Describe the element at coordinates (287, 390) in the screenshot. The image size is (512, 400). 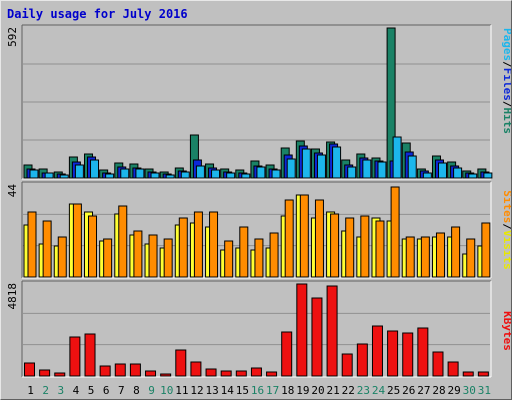
I see `day-label-18: 18` at that location.